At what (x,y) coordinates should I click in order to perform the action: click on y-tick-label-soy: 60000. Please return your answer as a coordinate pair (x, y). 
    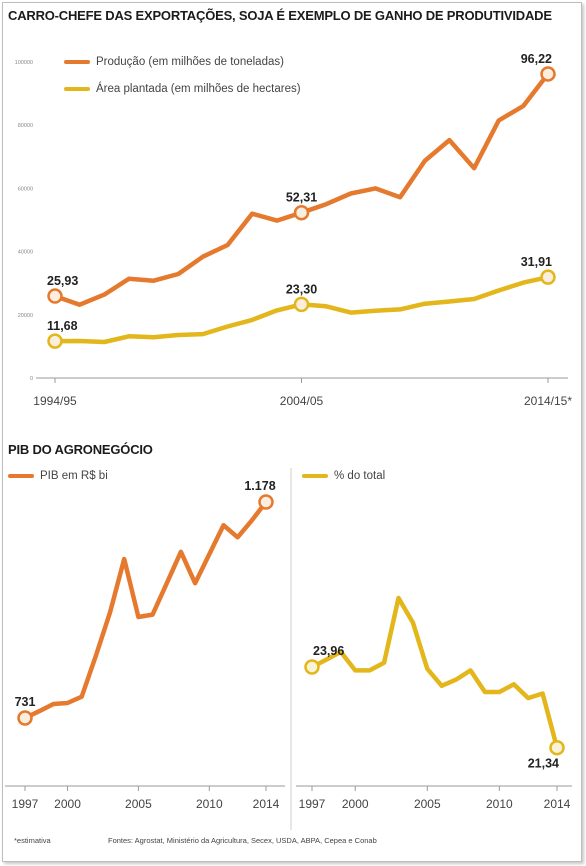
    Looking at the image, I should click on (25, 189).